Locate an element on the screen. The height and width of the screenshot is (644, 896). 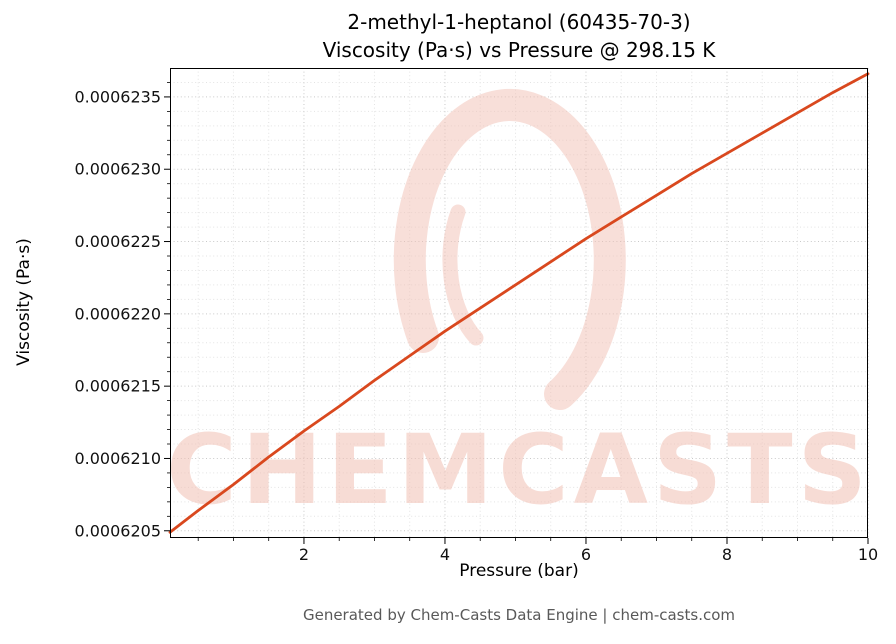
y-tick-label: 0.0006220 is located at coordinates (117, 313).